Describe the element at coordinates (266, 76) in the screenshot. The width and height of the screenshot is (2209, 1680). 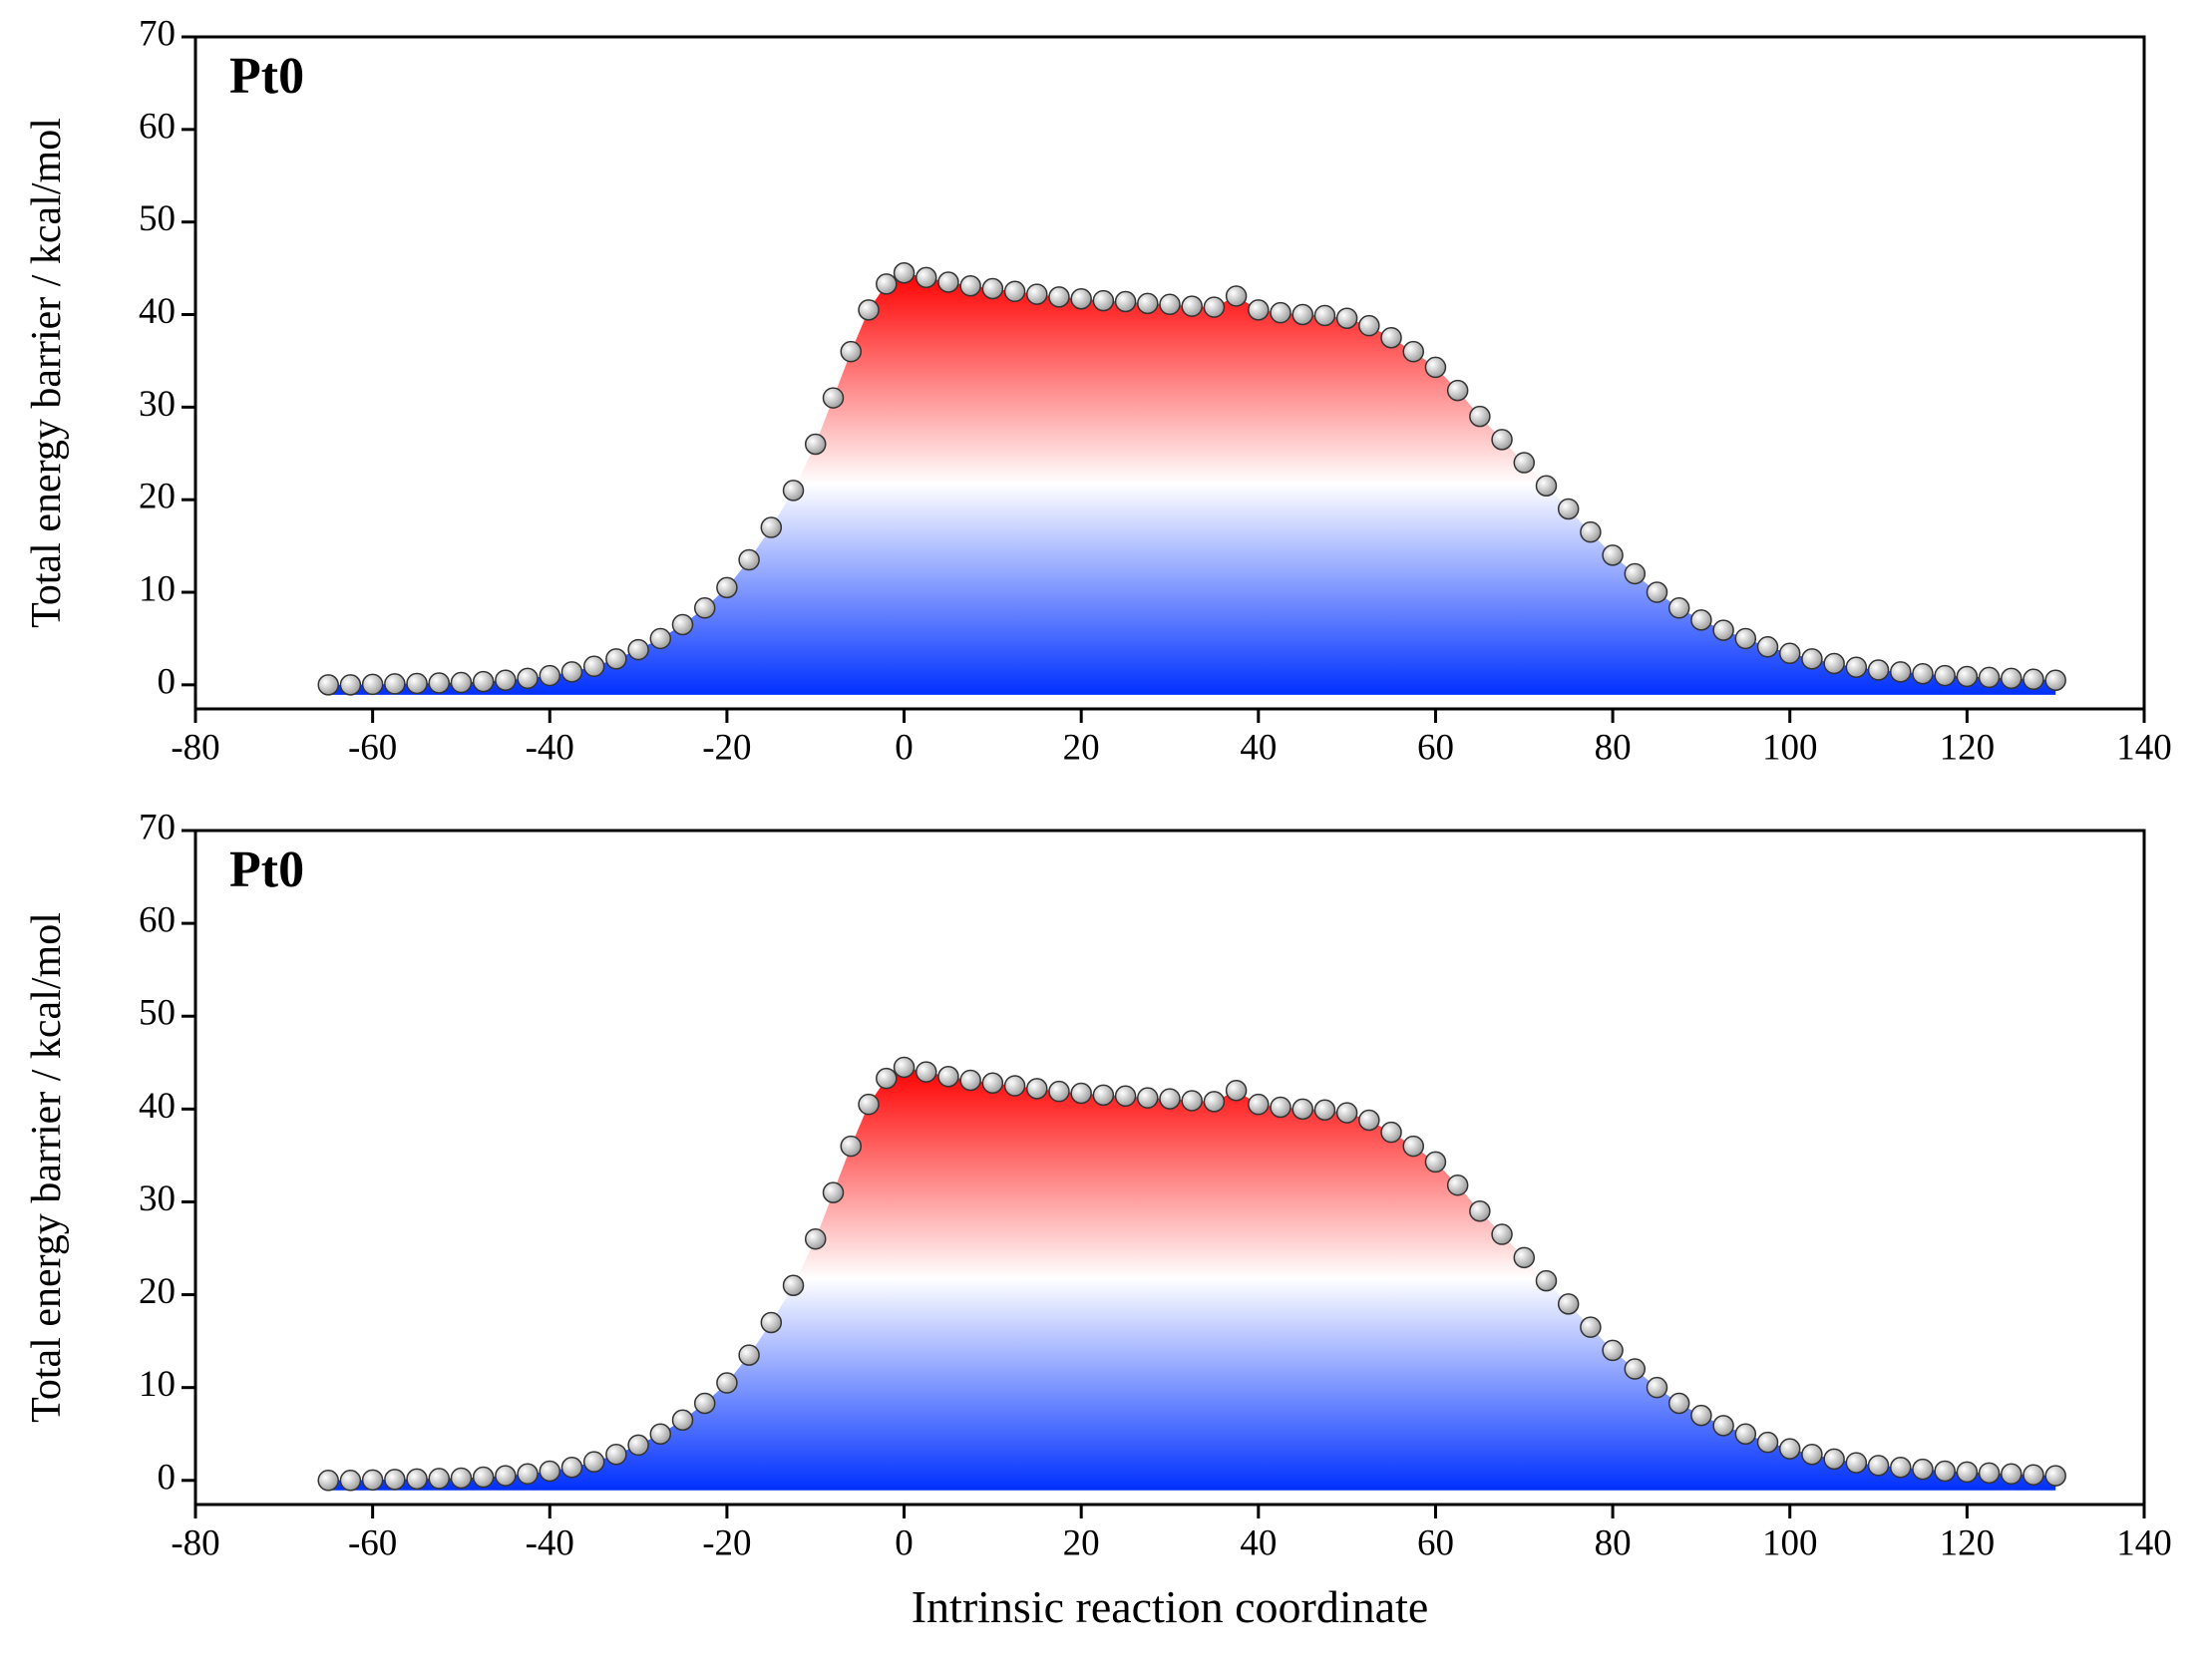
I see `panel-label: Pt0` at that location.